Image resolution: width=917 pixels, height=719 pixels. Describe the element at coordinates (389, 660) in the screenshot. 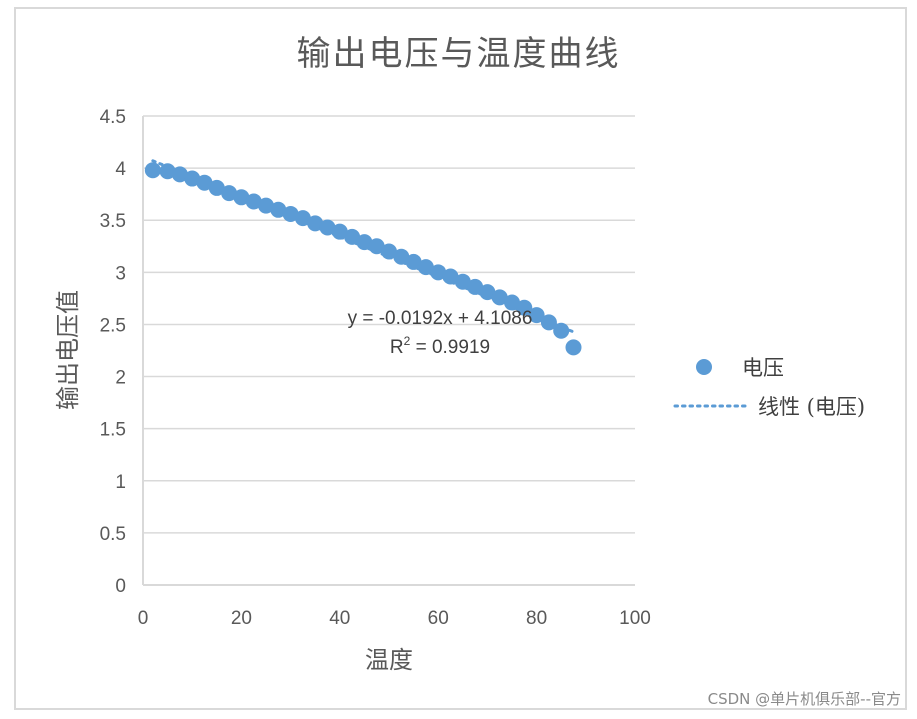

I see `x-axis-title: 温度` at that location.